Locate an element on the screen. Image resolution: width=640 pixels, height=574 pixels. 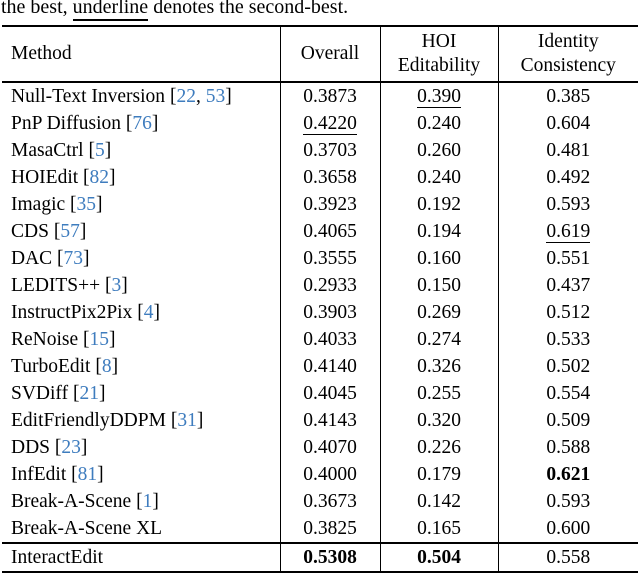
value-cell: 0.326 is located at coordinates (438, 366).